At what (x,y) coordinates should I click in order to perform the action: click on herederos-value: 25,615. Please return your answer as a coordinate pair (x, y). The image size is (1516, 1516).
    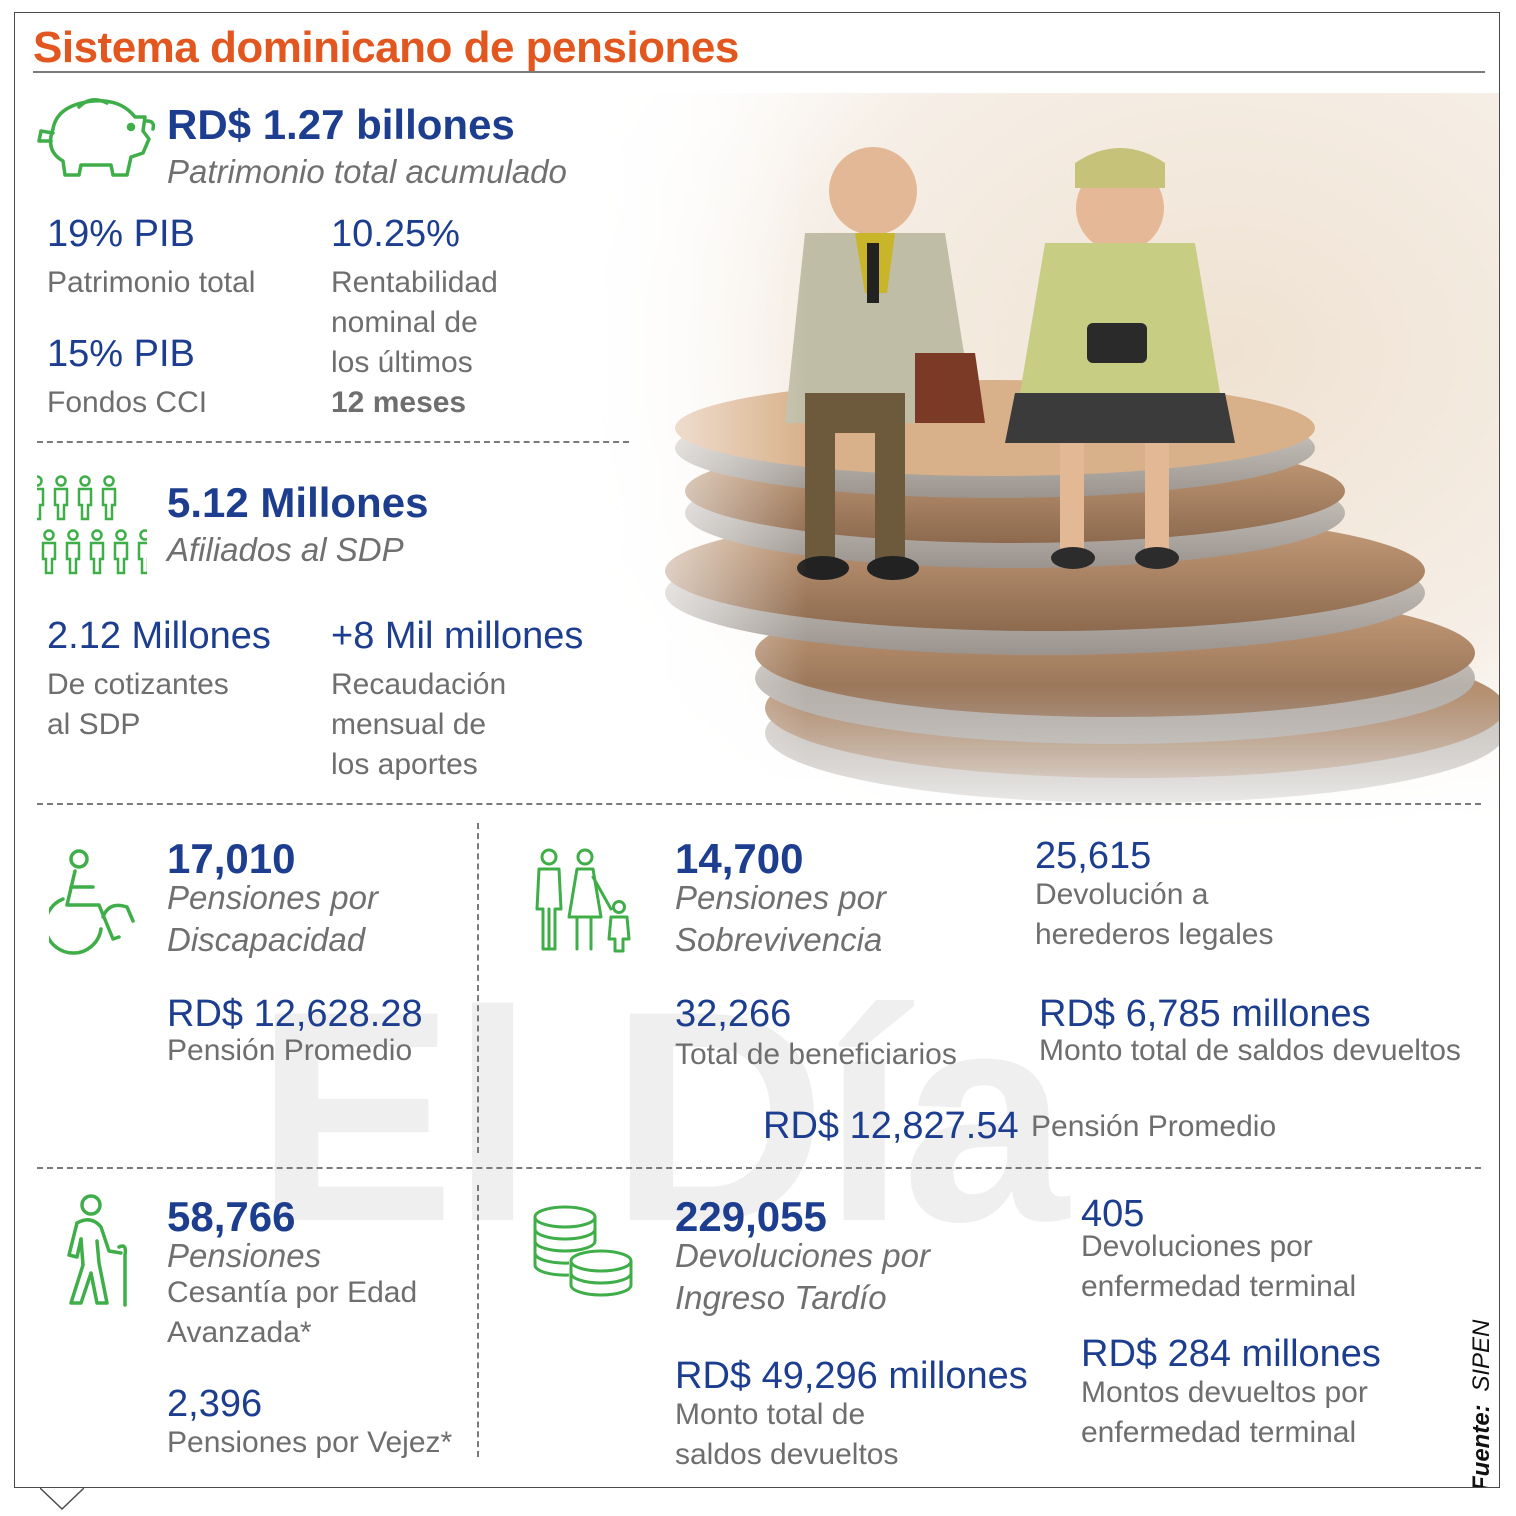
    Looking at the image, I should click on (1093, 856).